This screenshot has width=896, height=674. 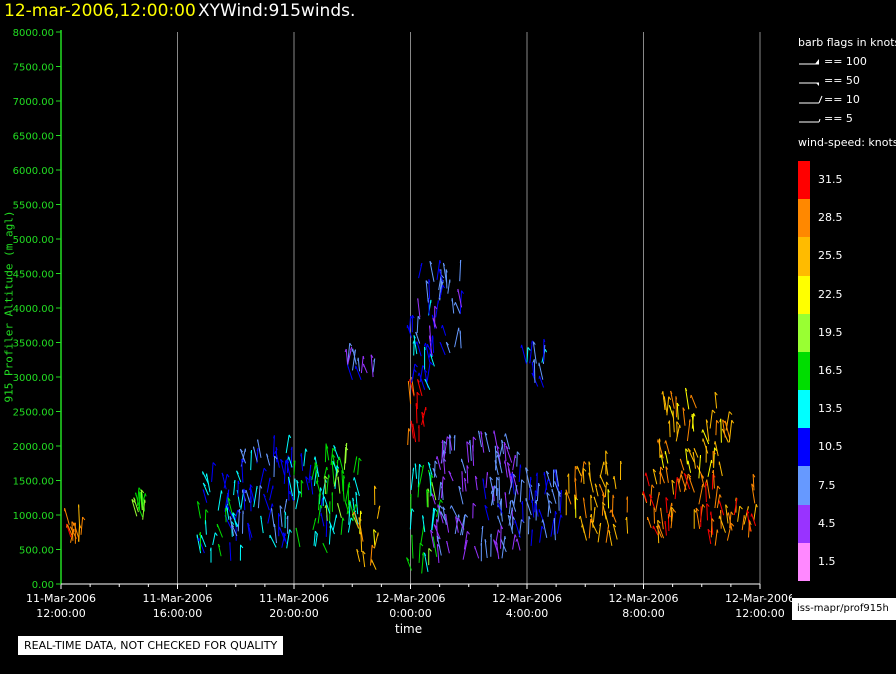 I want to click on barb-flag-5-icon, so click(x=810, y=120).